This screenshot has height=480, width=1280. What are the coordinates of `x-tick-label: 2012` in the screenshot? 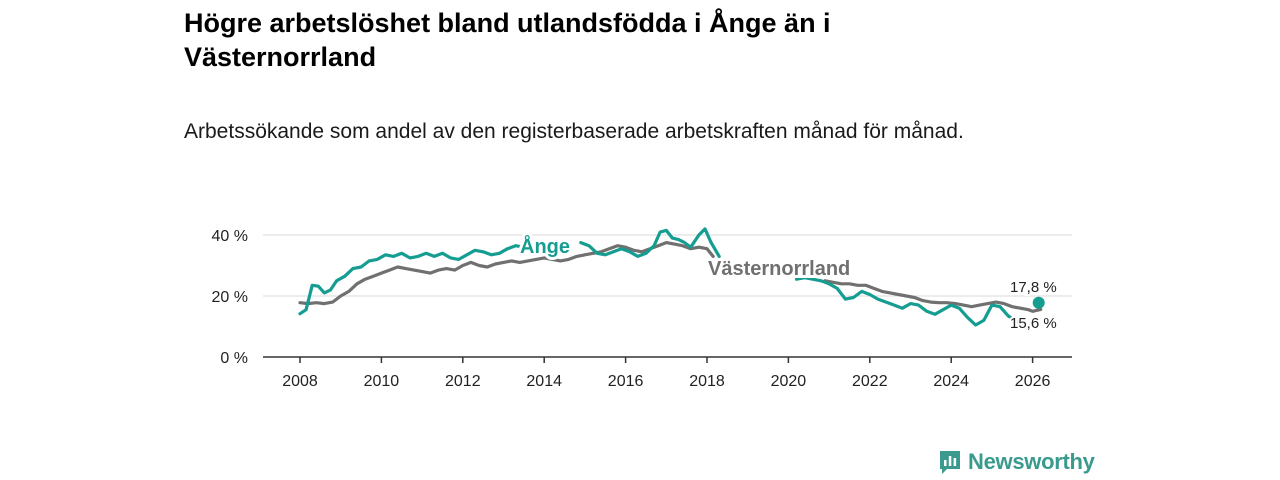 It's located at (463, 381).